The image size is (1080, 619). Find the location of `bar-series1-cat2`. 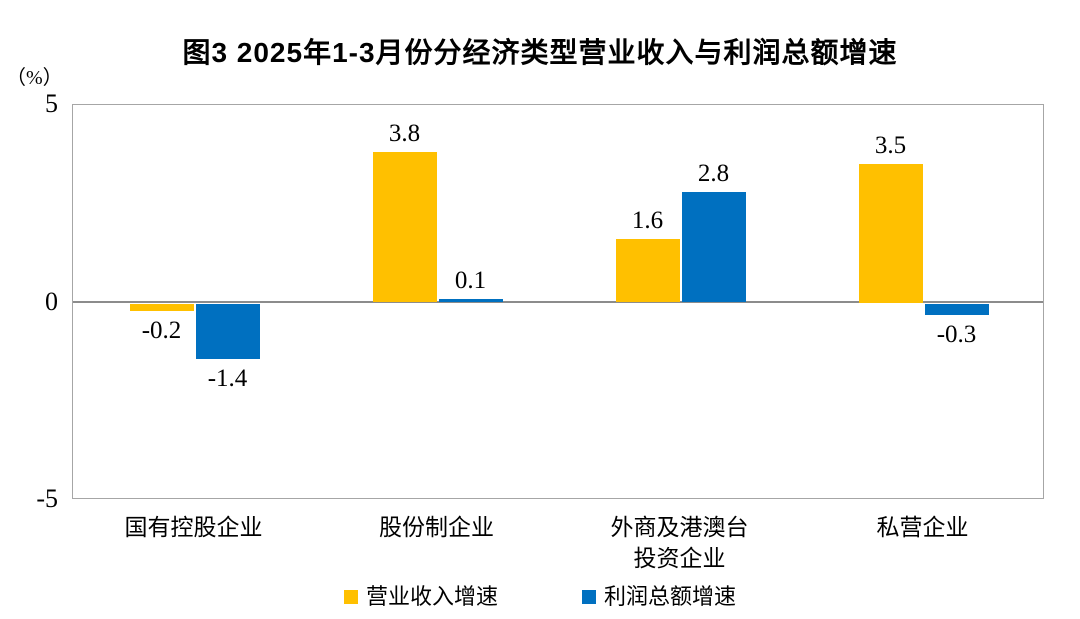

bar-series1-cat2 is located at coordinates (404, 227).